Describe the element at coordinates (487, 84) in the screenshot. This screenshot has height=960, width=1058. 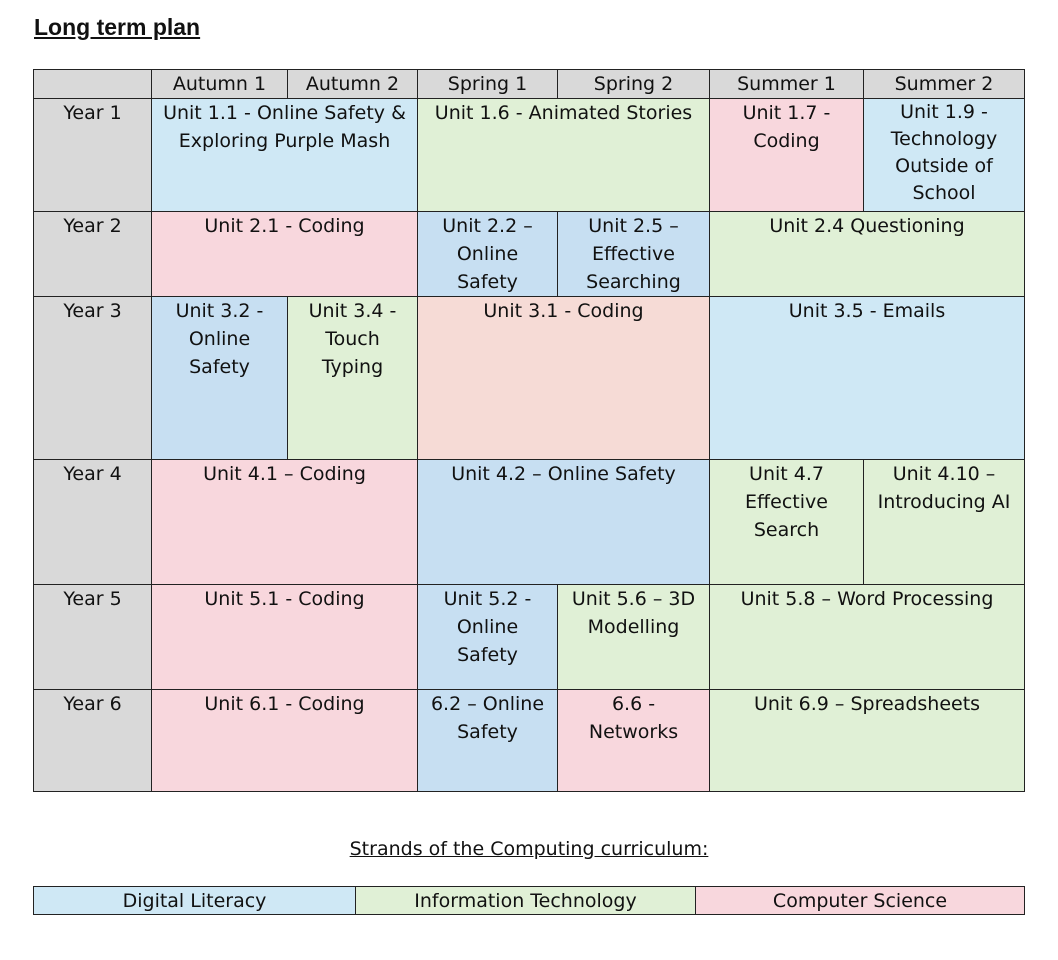
I see `header-spring-1: Spring 1` at that location.